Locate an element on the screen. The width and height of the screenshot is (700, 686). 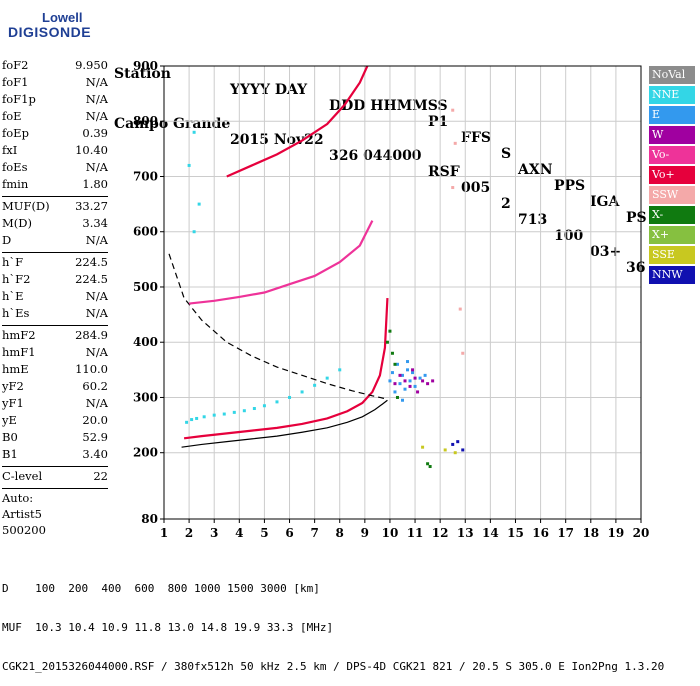
header-value-ddd-hhmmss: 326 044000 is located at coordinates (375, 156).